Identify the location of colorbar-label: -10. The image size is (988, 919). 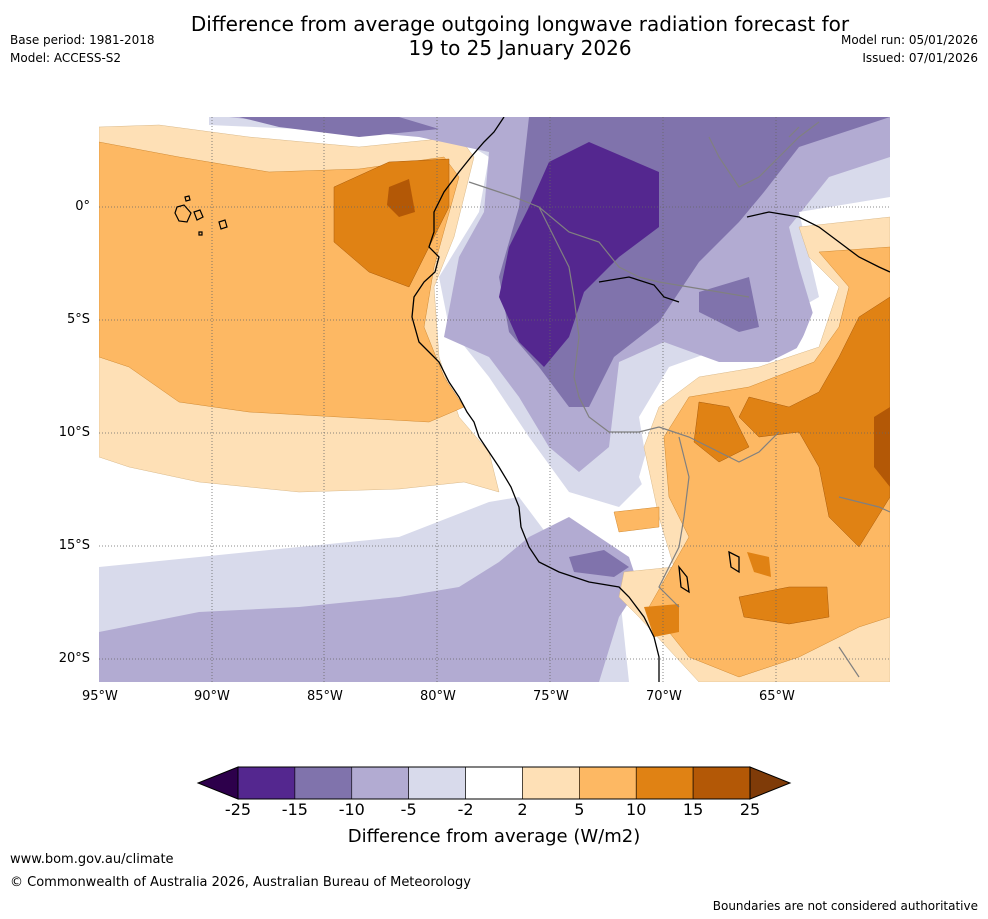
(351, 809).